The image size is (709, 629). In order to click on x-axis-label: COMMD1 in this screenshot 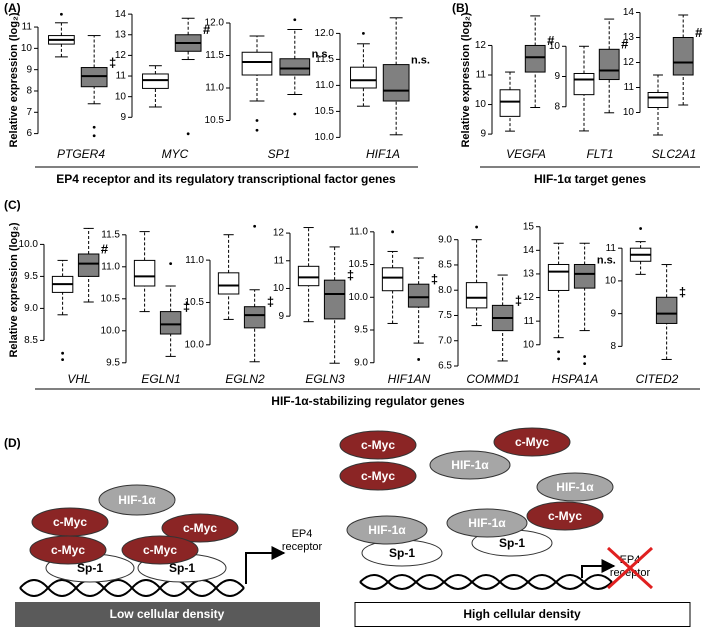, I will do `click(492, 379)`.